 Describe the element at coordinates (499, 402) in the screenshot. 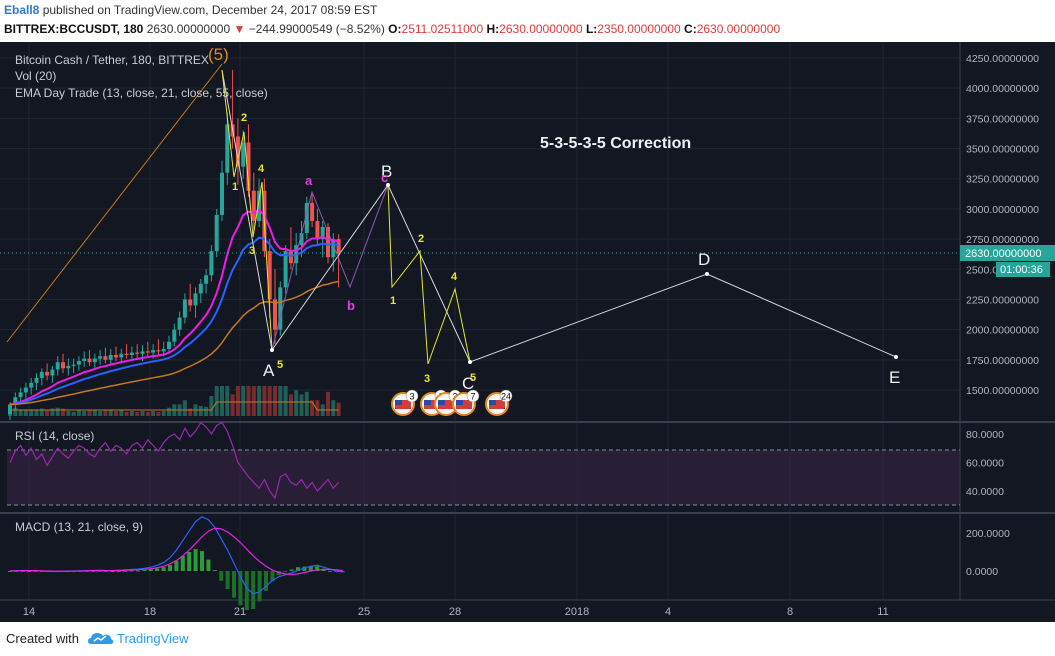

I see `event-flag: 24` at that location.